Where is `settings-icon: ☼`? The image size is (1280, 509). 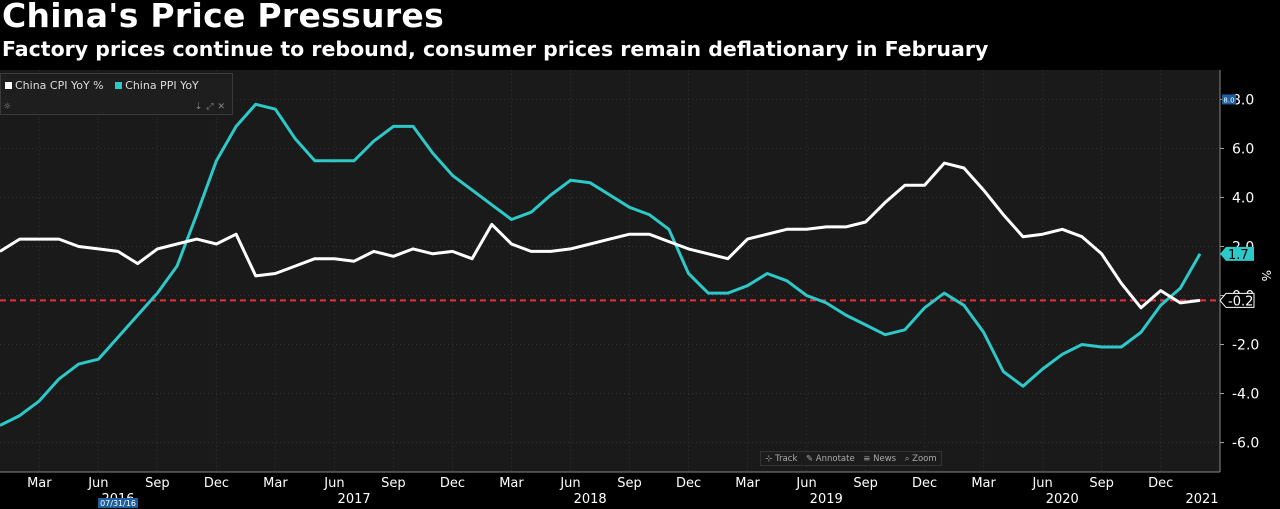 settings-icon: ☼ is located at coordinates (7, 107).